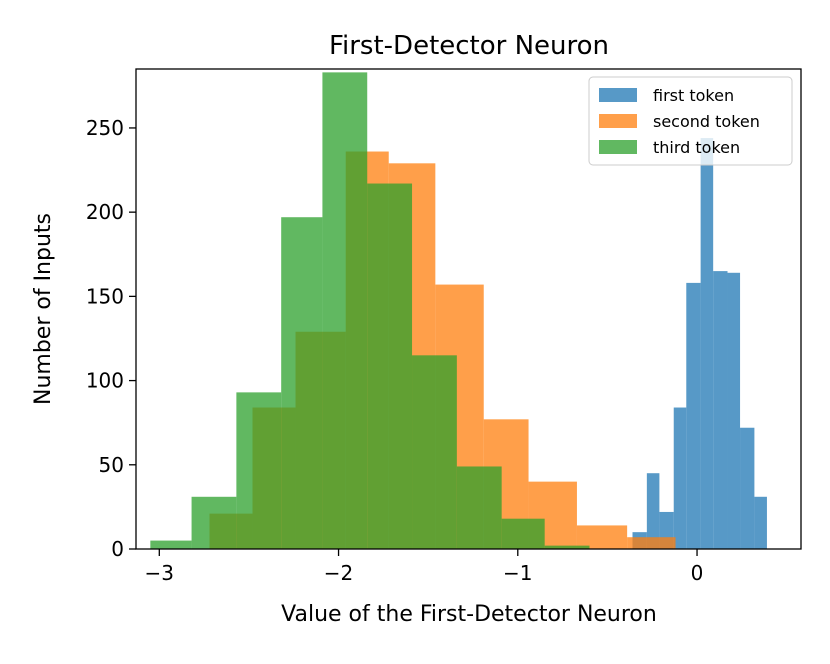 The height and width of the screenshot is (664, 830). What do you see at coordinates (105, 212) in the screenshot?
I see `y-tick-label: 200` at bounding box center [105, 212].